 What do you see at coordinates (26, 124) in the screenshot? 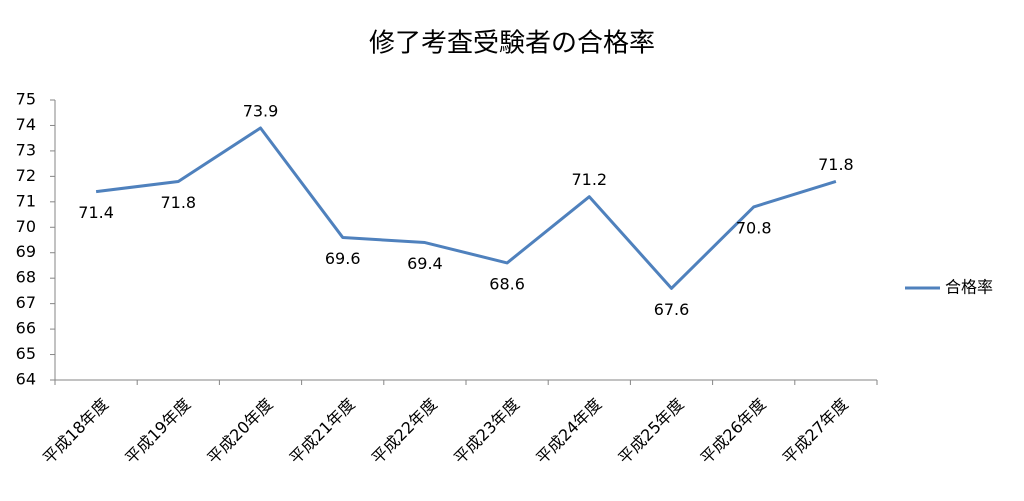
I see `y-tick-label: 74` at bounding box center [26, 124].